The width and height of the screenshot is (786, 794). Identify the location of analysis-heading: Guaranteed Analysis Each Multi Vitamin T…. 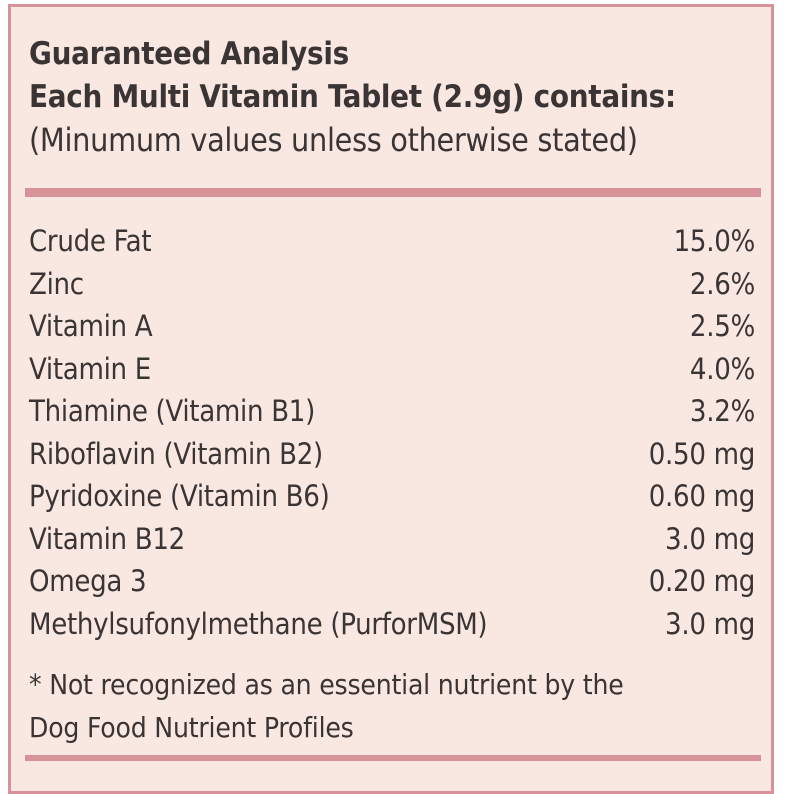
(391, 97).